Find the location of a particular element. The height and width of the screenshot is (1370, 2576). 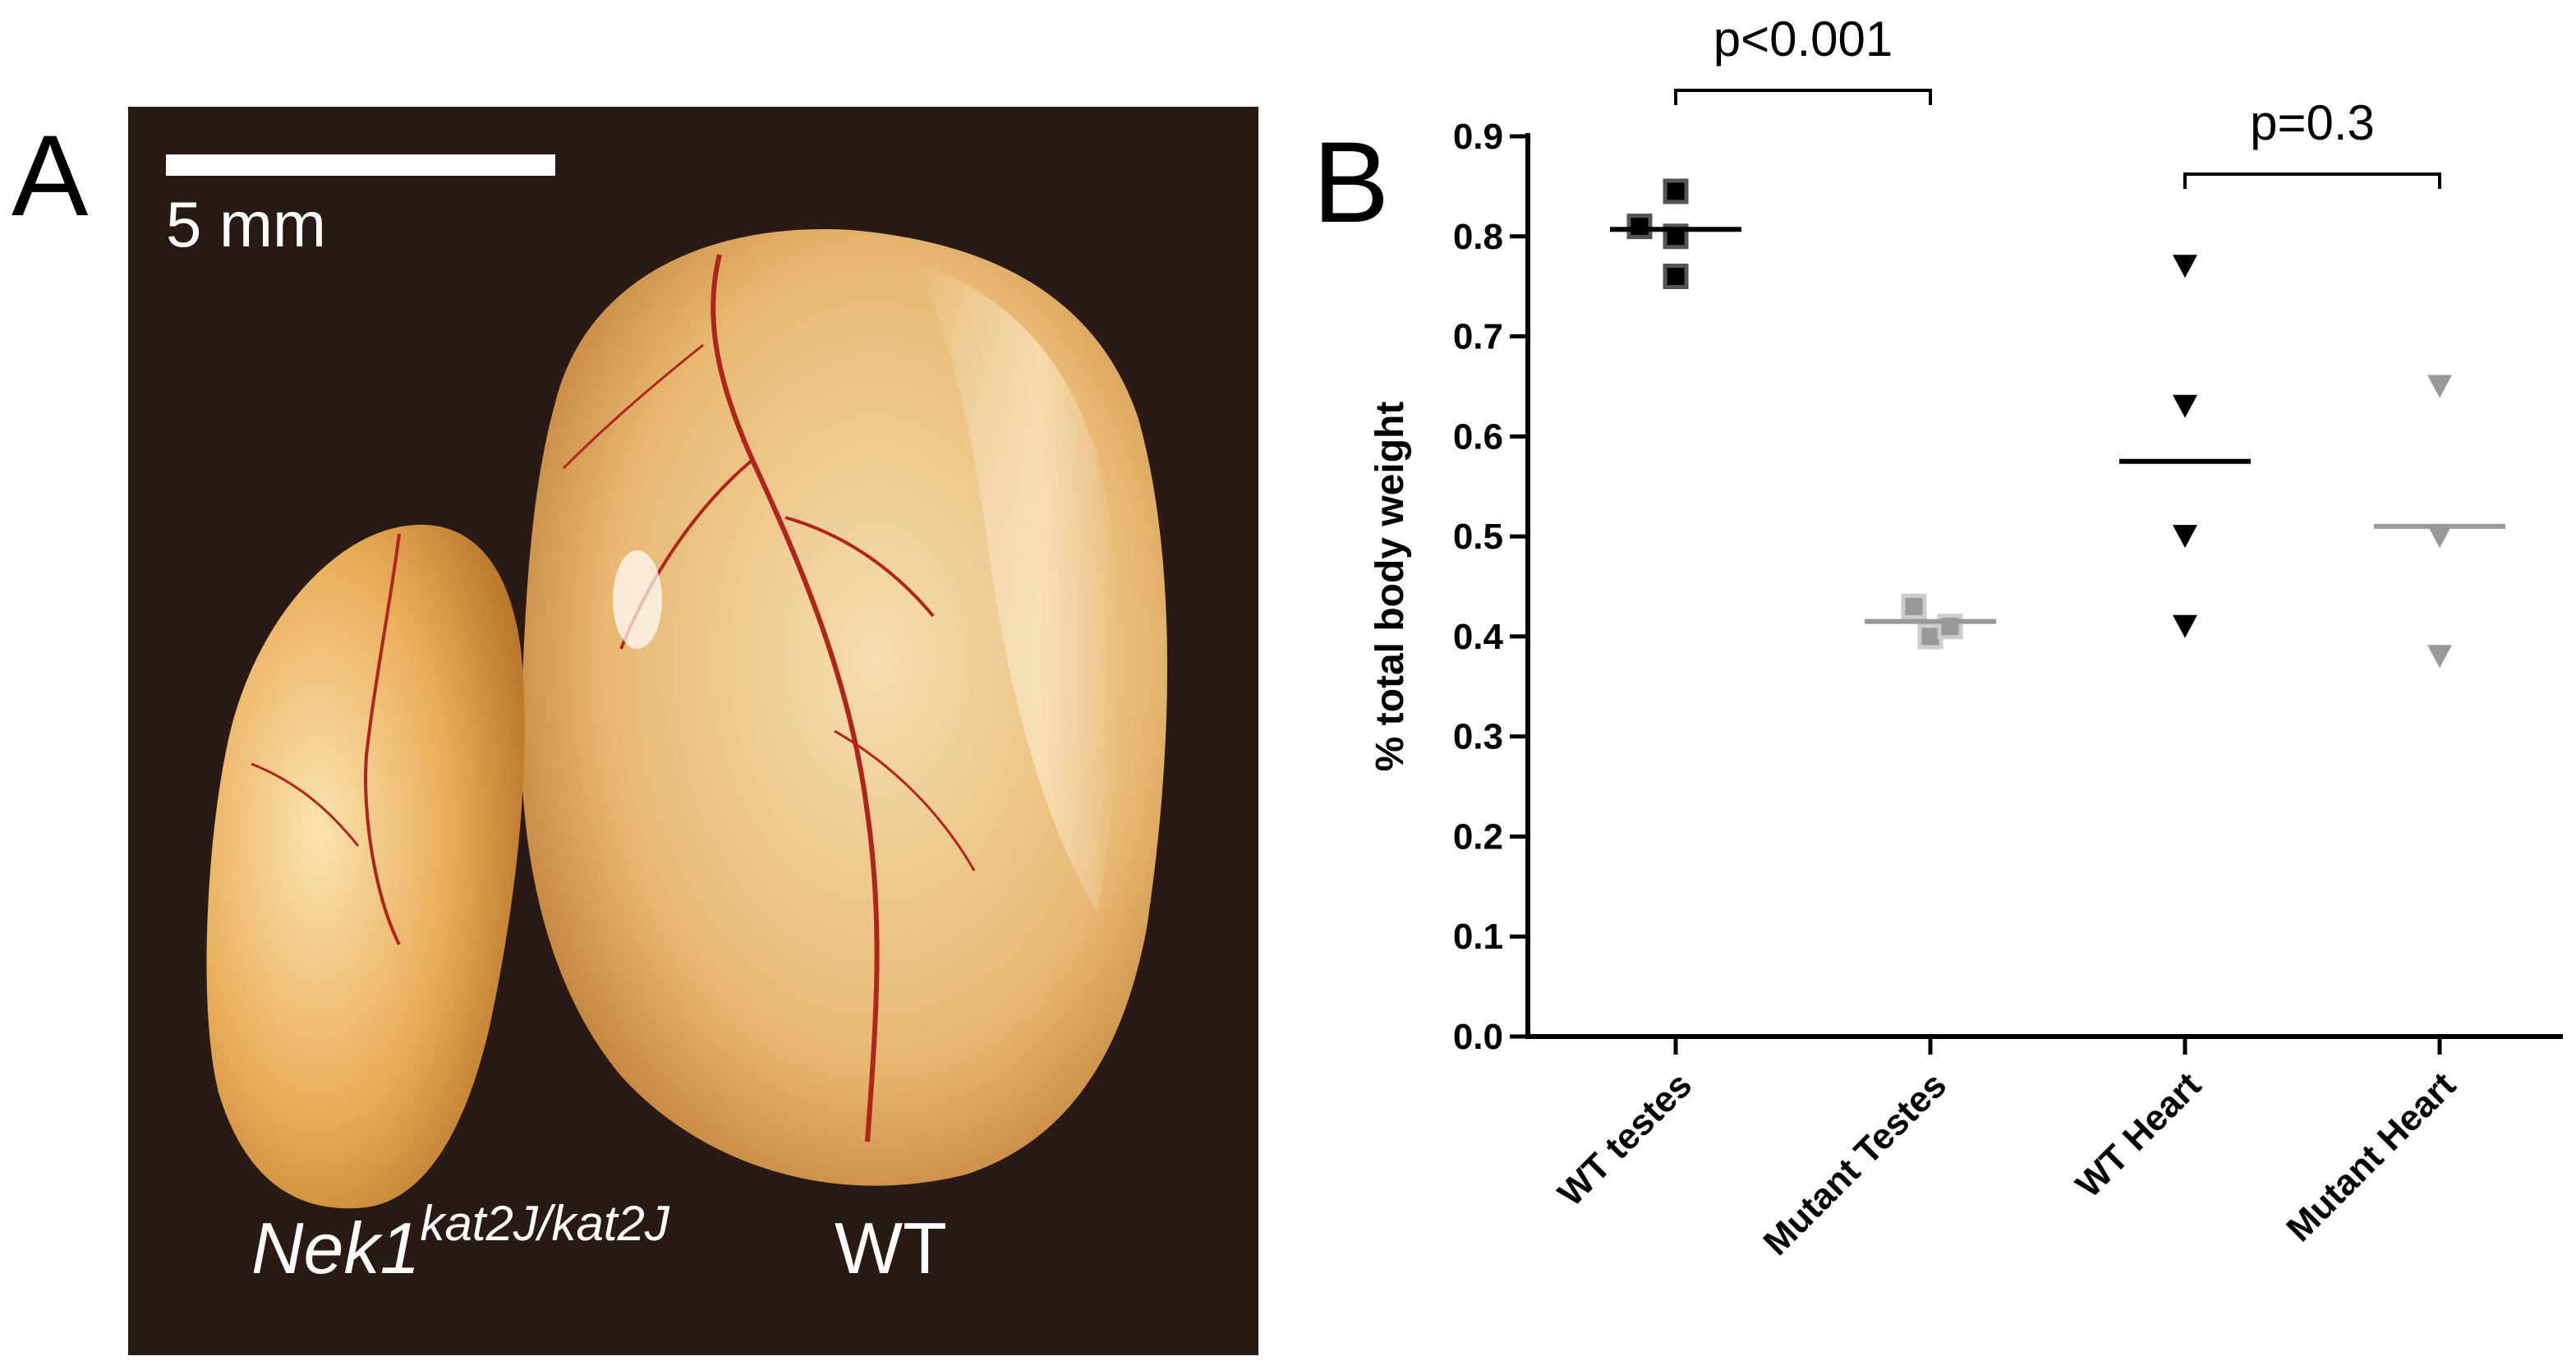

mutant-label-superscript: kat2J/kat2J is located at coordinates (544, 1223).